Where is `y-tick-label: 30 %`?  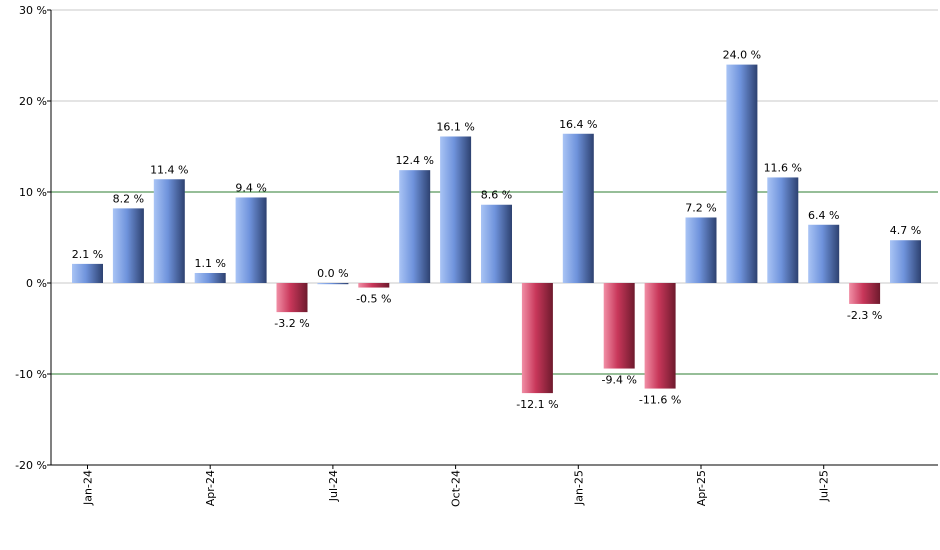 y-tick-label: 30 % is located at coordinates (33, 10).